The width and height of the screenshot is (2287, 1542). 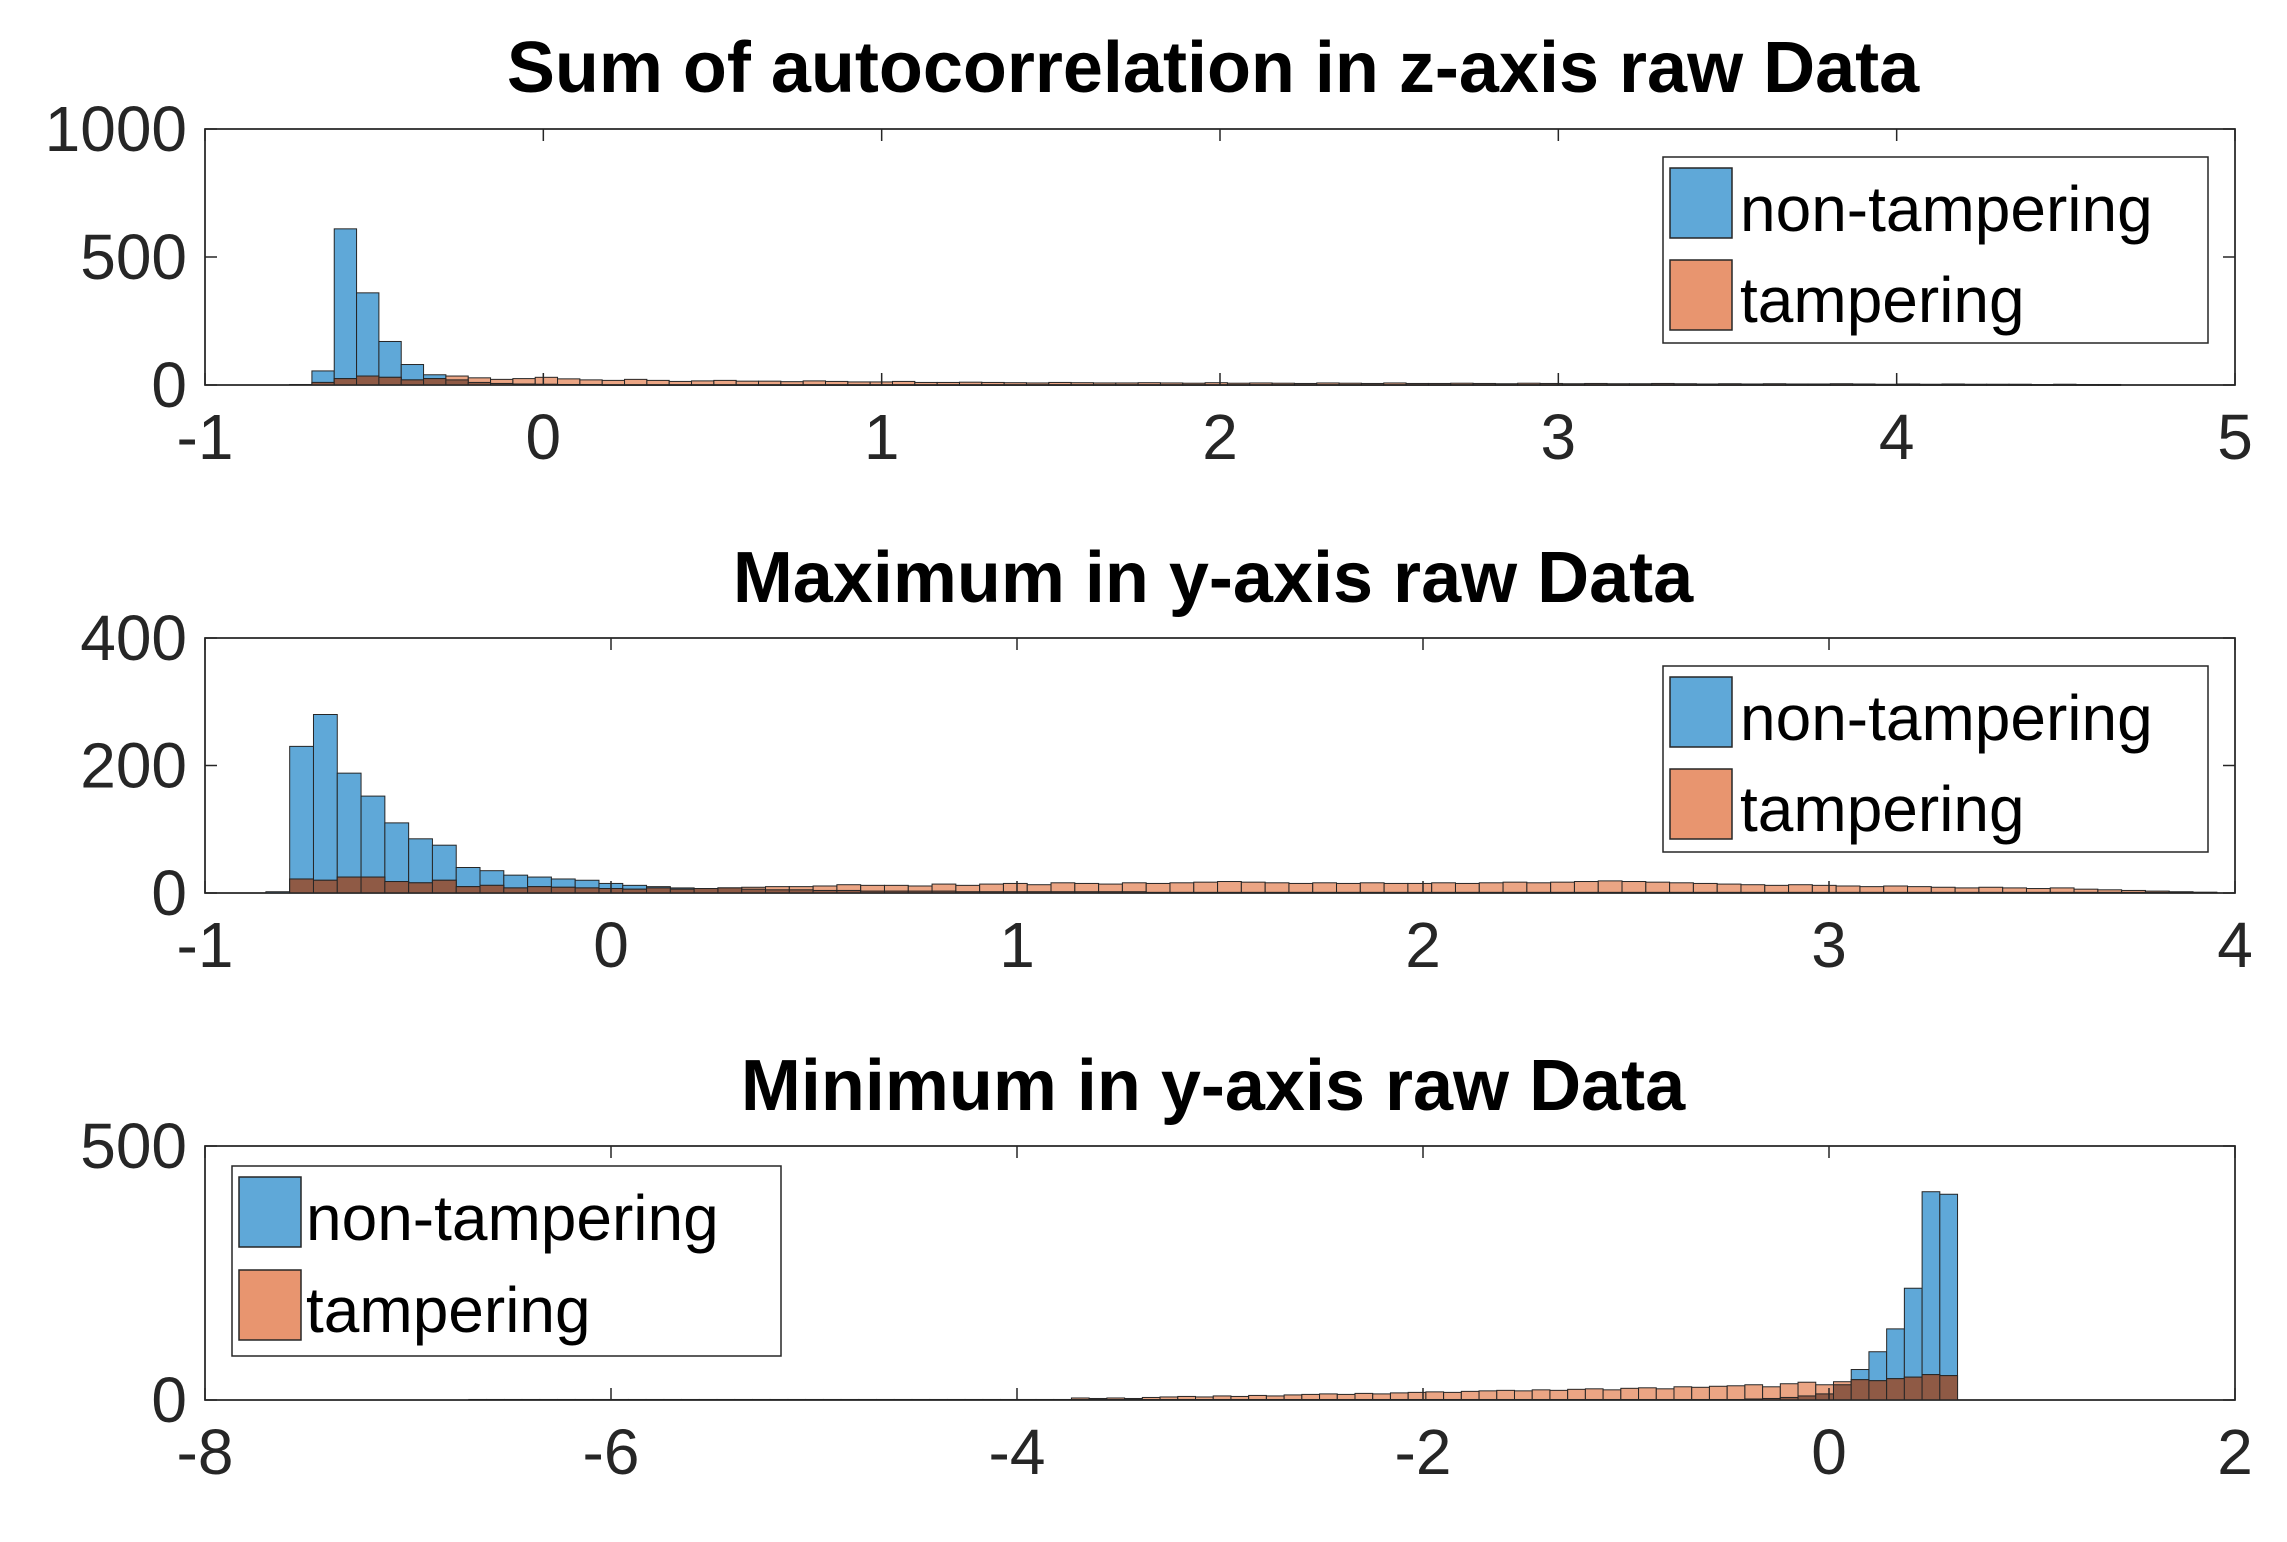 I want to click on panel-3-legend: non-tampering tampering, so click(x=506, y=1261).